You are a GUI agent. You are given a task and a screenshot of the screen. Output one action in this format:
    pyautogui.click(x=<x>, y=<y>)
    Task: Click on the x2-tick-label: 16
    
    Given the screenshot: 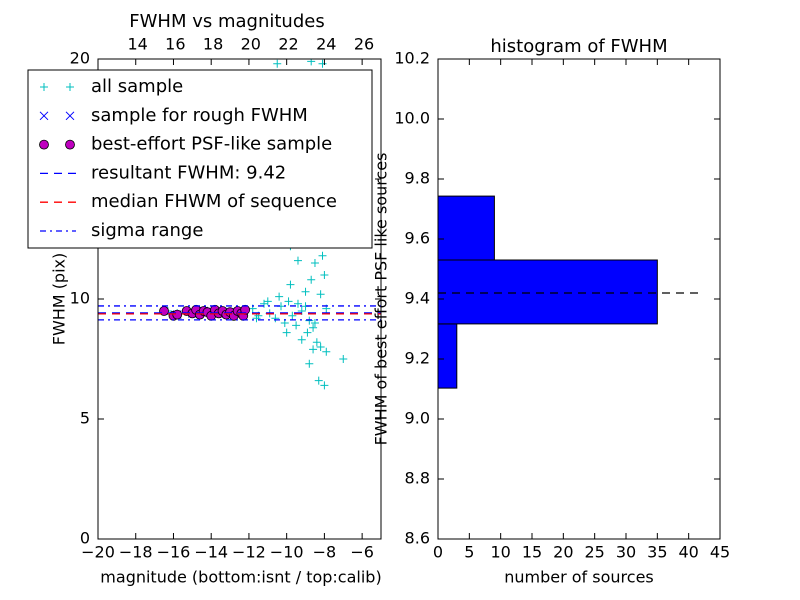 What is the action you would take?
    pyautogui.click(x=175, y=44)
    